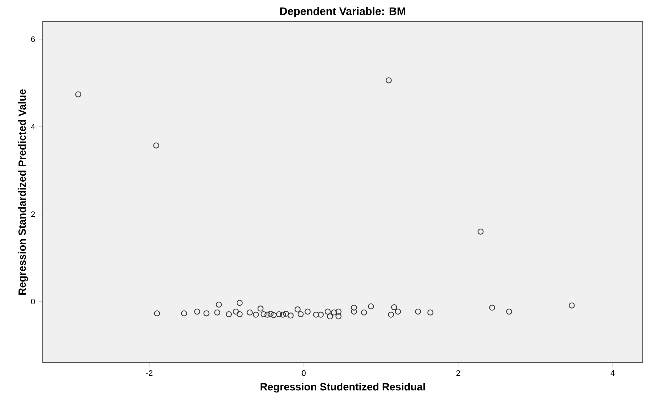  Describe the element at coordinates (343, 12) in the screenshot. I see `chart-title: Dependent Variable: BM` at that location.